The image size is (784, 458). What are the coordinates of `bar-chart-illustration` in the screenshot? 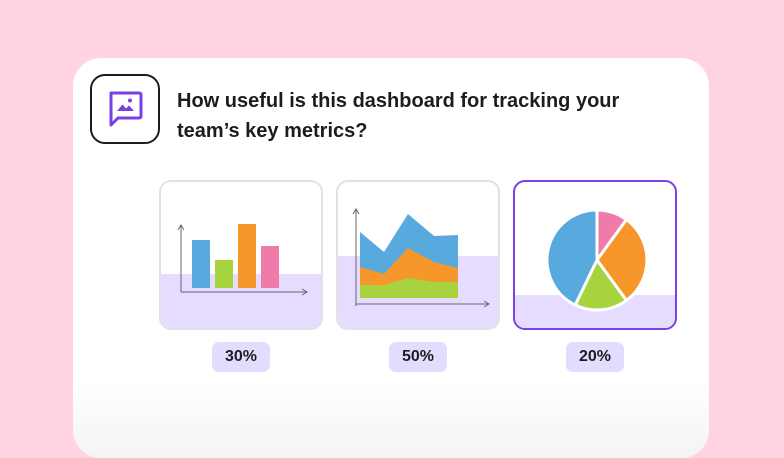 It's located at (241, 276).